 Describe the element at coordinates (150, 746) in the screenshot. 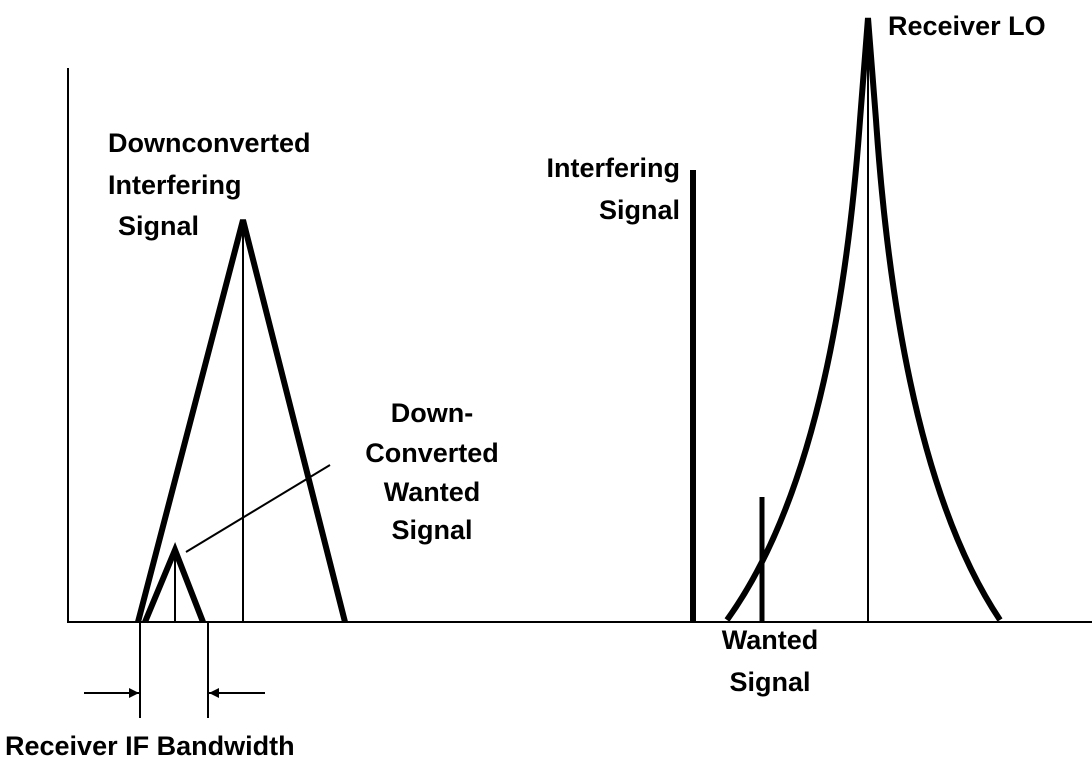

I see `if-bandwidth-label: Receiver IF Bandwidth` at that location.